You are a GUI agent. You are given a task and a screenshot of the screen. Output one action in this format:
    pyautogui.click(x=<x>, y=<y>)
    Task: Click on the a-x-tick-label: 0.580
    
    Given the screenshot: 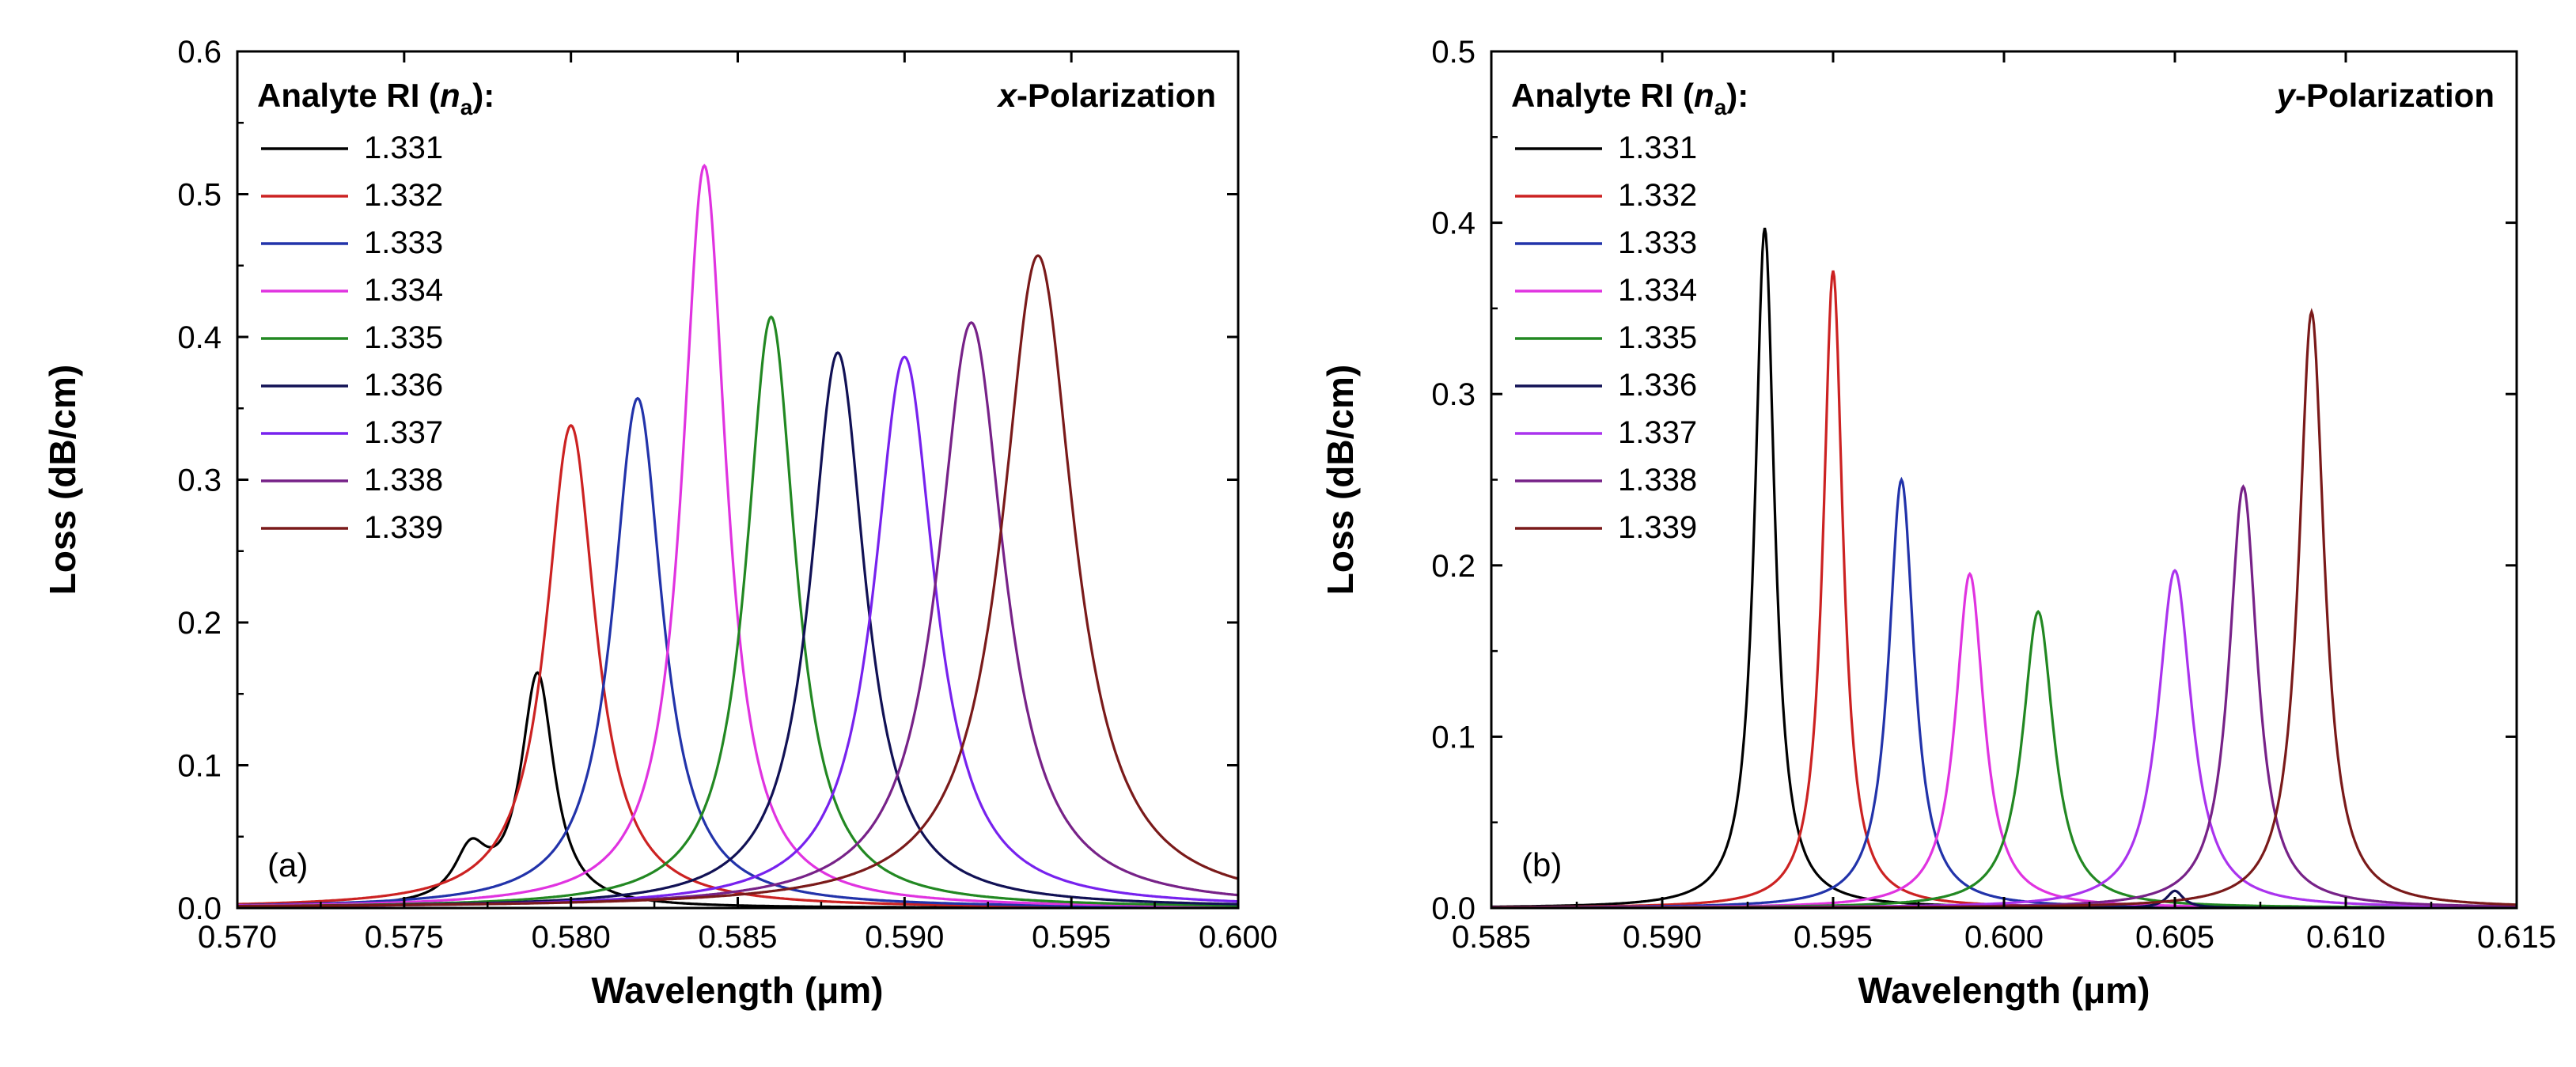 What is the action you would take?
    pyautogui.click(x=571, y=938)
    